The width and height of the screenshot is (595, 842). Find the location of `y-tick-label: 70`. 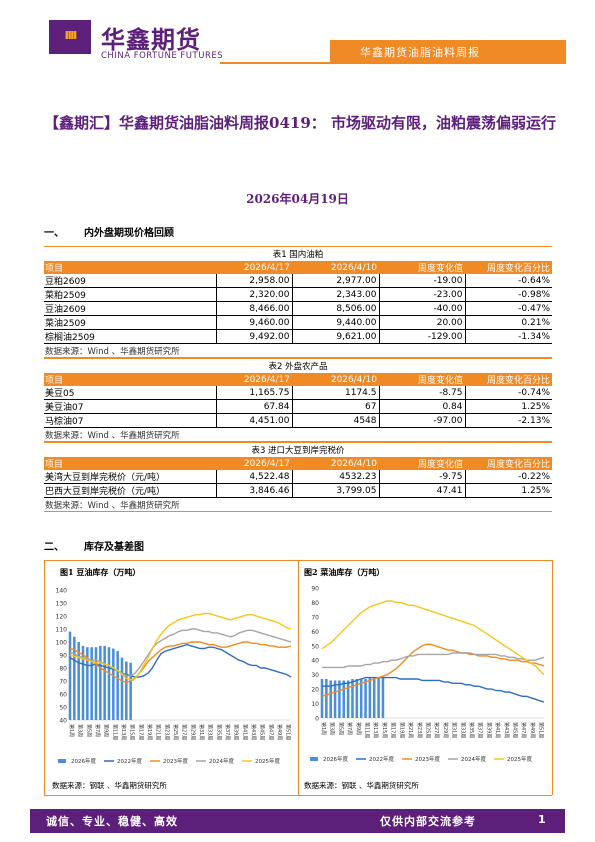

y-tick-label: 70 is located at coordinates (315, 617).